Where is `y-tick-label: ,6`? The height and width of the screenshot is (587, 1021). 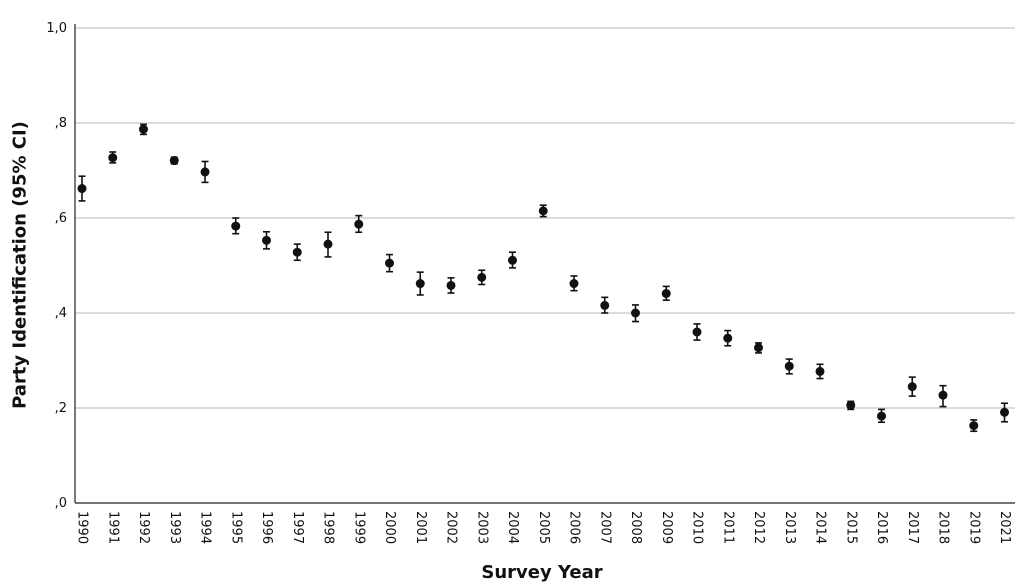
y-tick-label: ,6 is located at coordinates (61, 218).